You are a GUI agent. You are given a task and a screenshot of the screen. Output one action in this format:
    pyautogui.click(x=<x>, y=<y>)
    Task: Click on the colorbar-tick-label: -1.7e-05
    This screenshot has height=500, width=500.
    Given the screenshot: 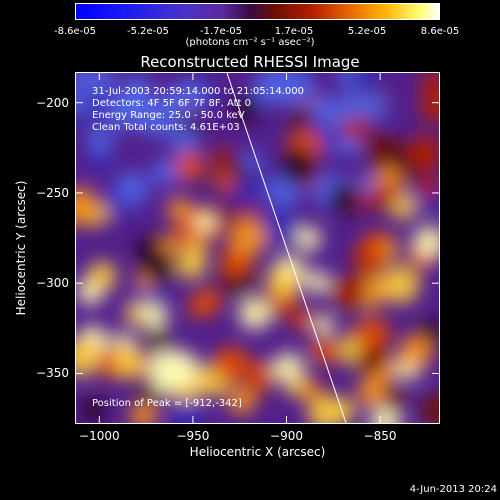 What is the action you would take?
    pyautogui.click(x=221, y=31)
    